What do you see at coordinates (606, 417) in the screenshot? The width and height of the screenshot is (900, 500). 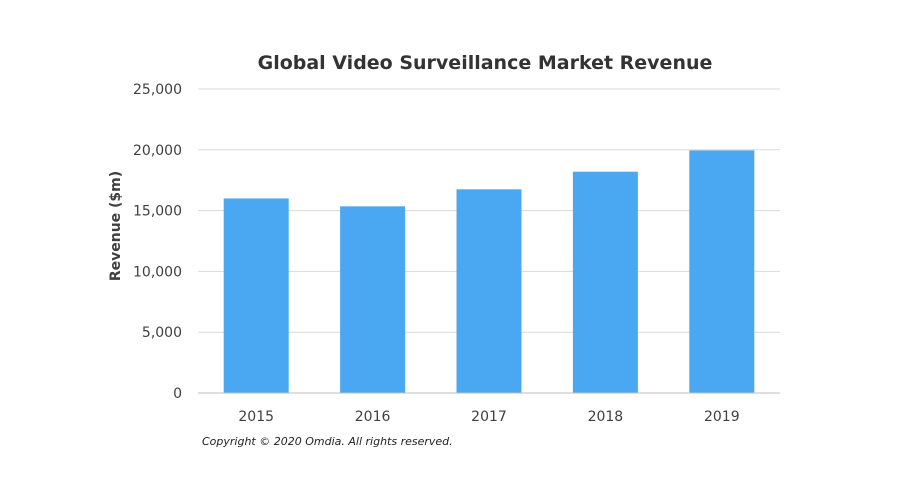 I see `x-tick-label: 2018` at bounding box center [606, 417].